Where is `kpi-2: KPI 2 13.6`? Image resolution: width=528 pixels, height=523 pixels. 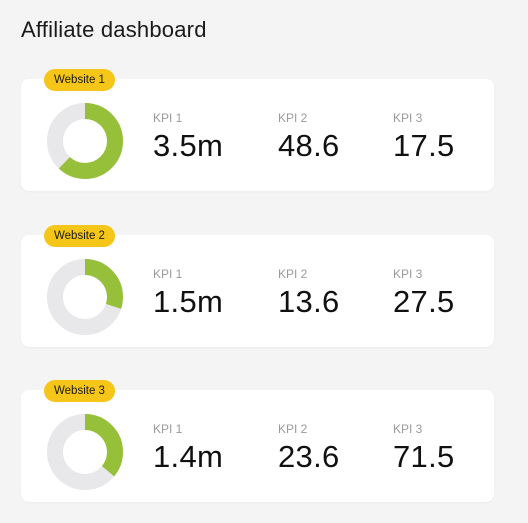
kpi-2: KPI 2 13.6 is located at coordinates (309, 293).